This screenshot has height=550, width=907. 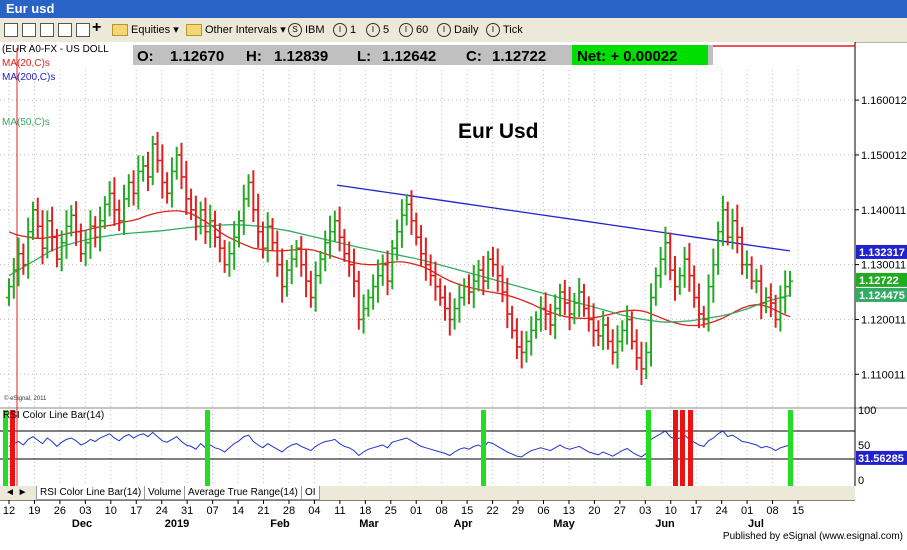 What do you see at coordinates (47, 30) in the screenshot?
I see `save-icon` at bounding box center [47, 30].